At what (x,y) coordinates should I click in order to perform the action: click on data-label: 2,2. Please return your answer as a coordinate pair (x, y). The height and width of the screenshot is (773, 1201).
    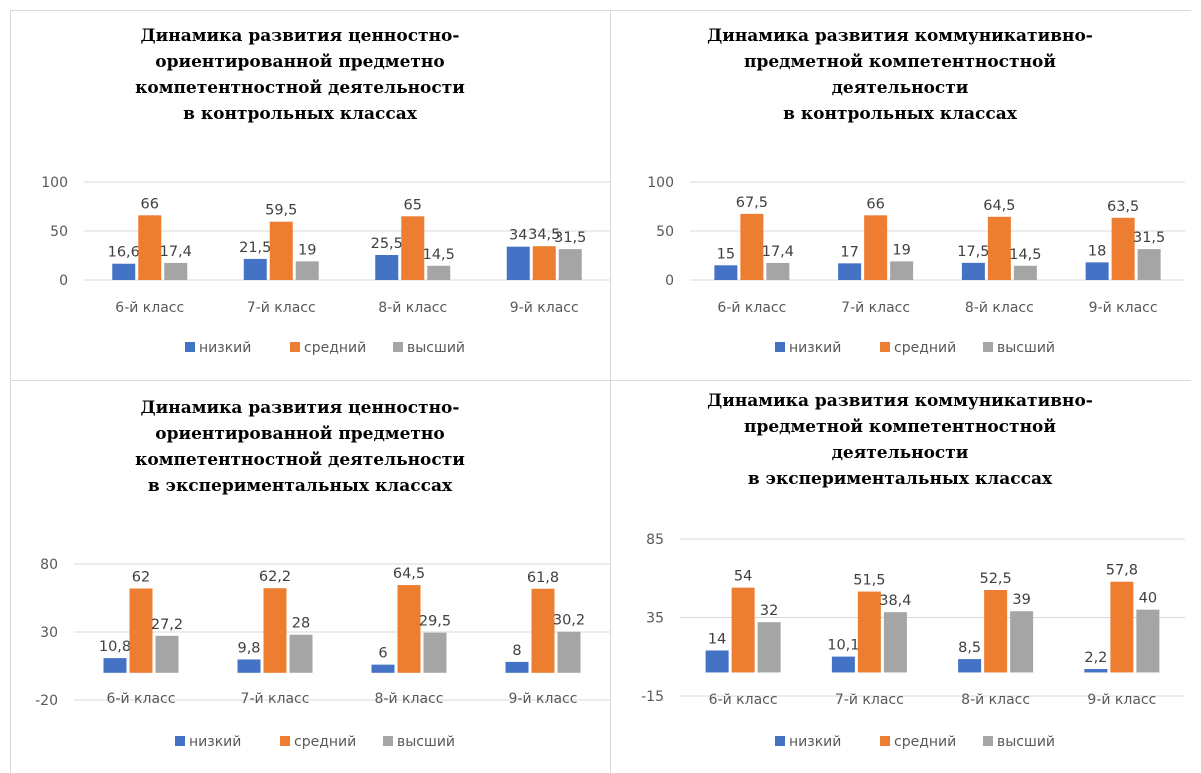
    Looking at the image, I should click on (1095, 658).